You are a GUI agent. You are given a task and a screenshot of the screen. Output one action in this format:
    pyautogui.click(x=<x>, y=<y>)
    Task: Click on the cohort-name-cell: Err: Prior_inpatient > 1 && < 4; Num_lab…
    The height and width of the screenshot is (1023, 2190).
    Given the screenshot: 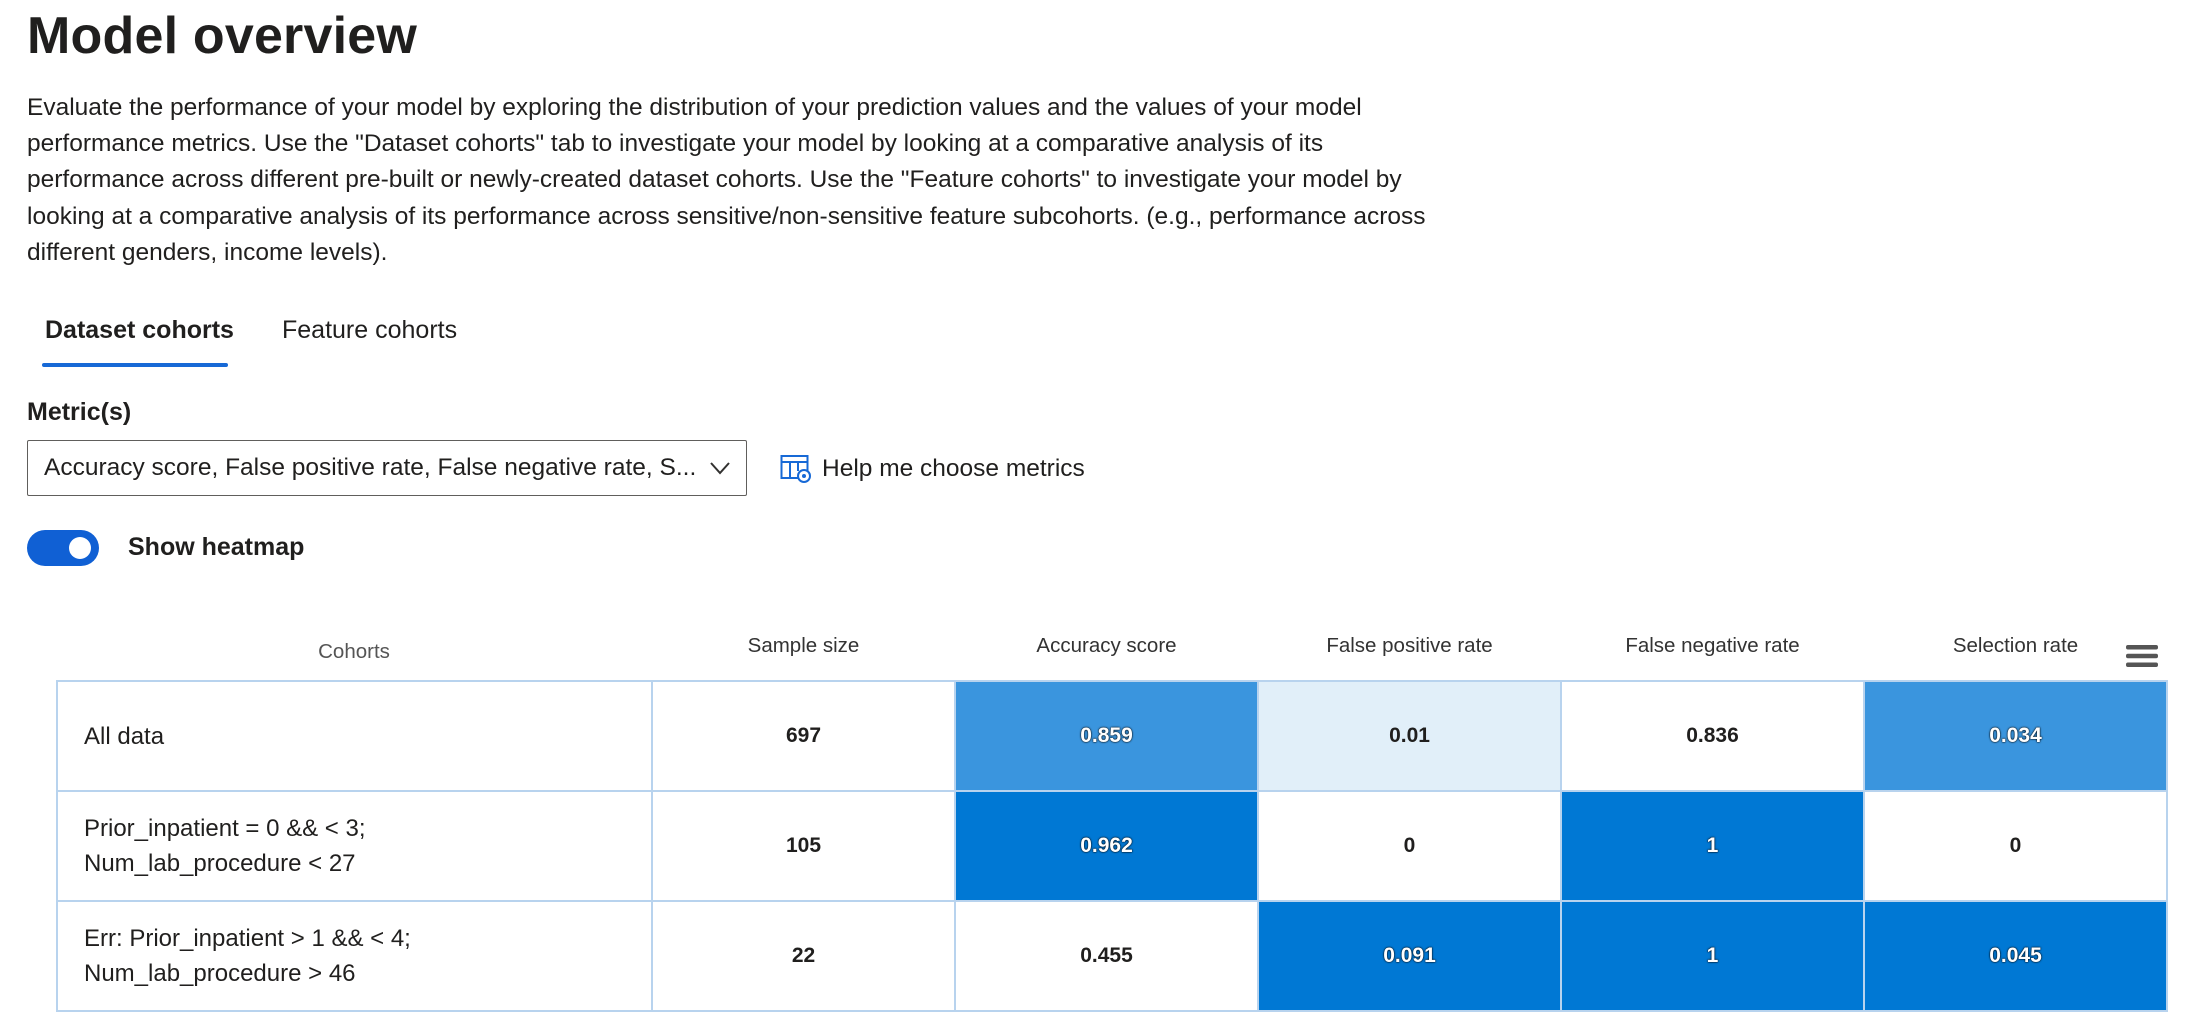 What is the action you would take?
    pyautogui.click(x=354, y=956)
    